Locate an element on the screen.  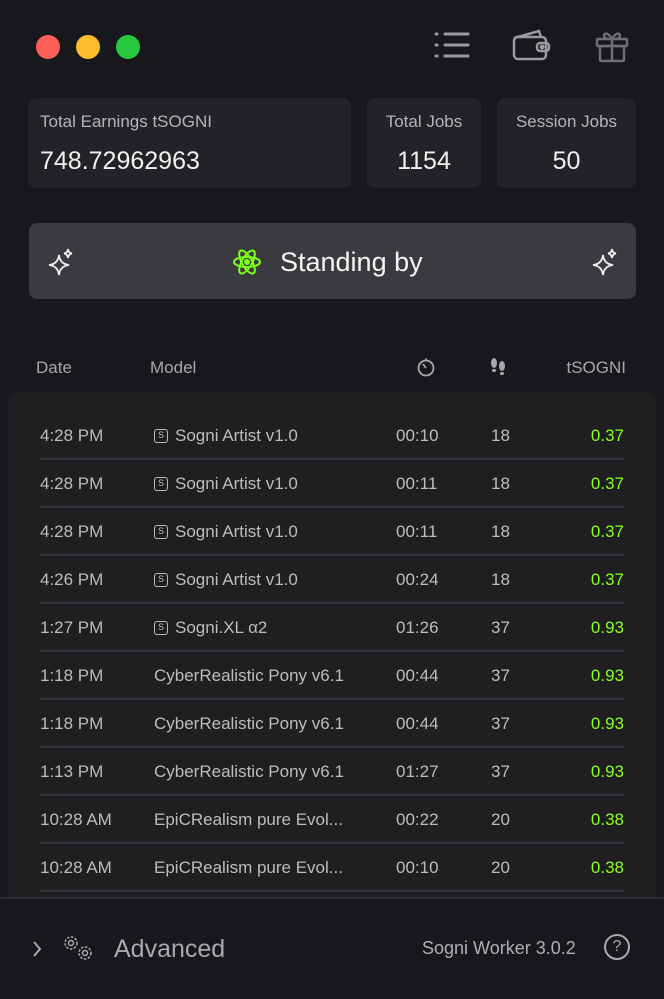
row-date: 4:26 PM is located at coordinates (72, 579).